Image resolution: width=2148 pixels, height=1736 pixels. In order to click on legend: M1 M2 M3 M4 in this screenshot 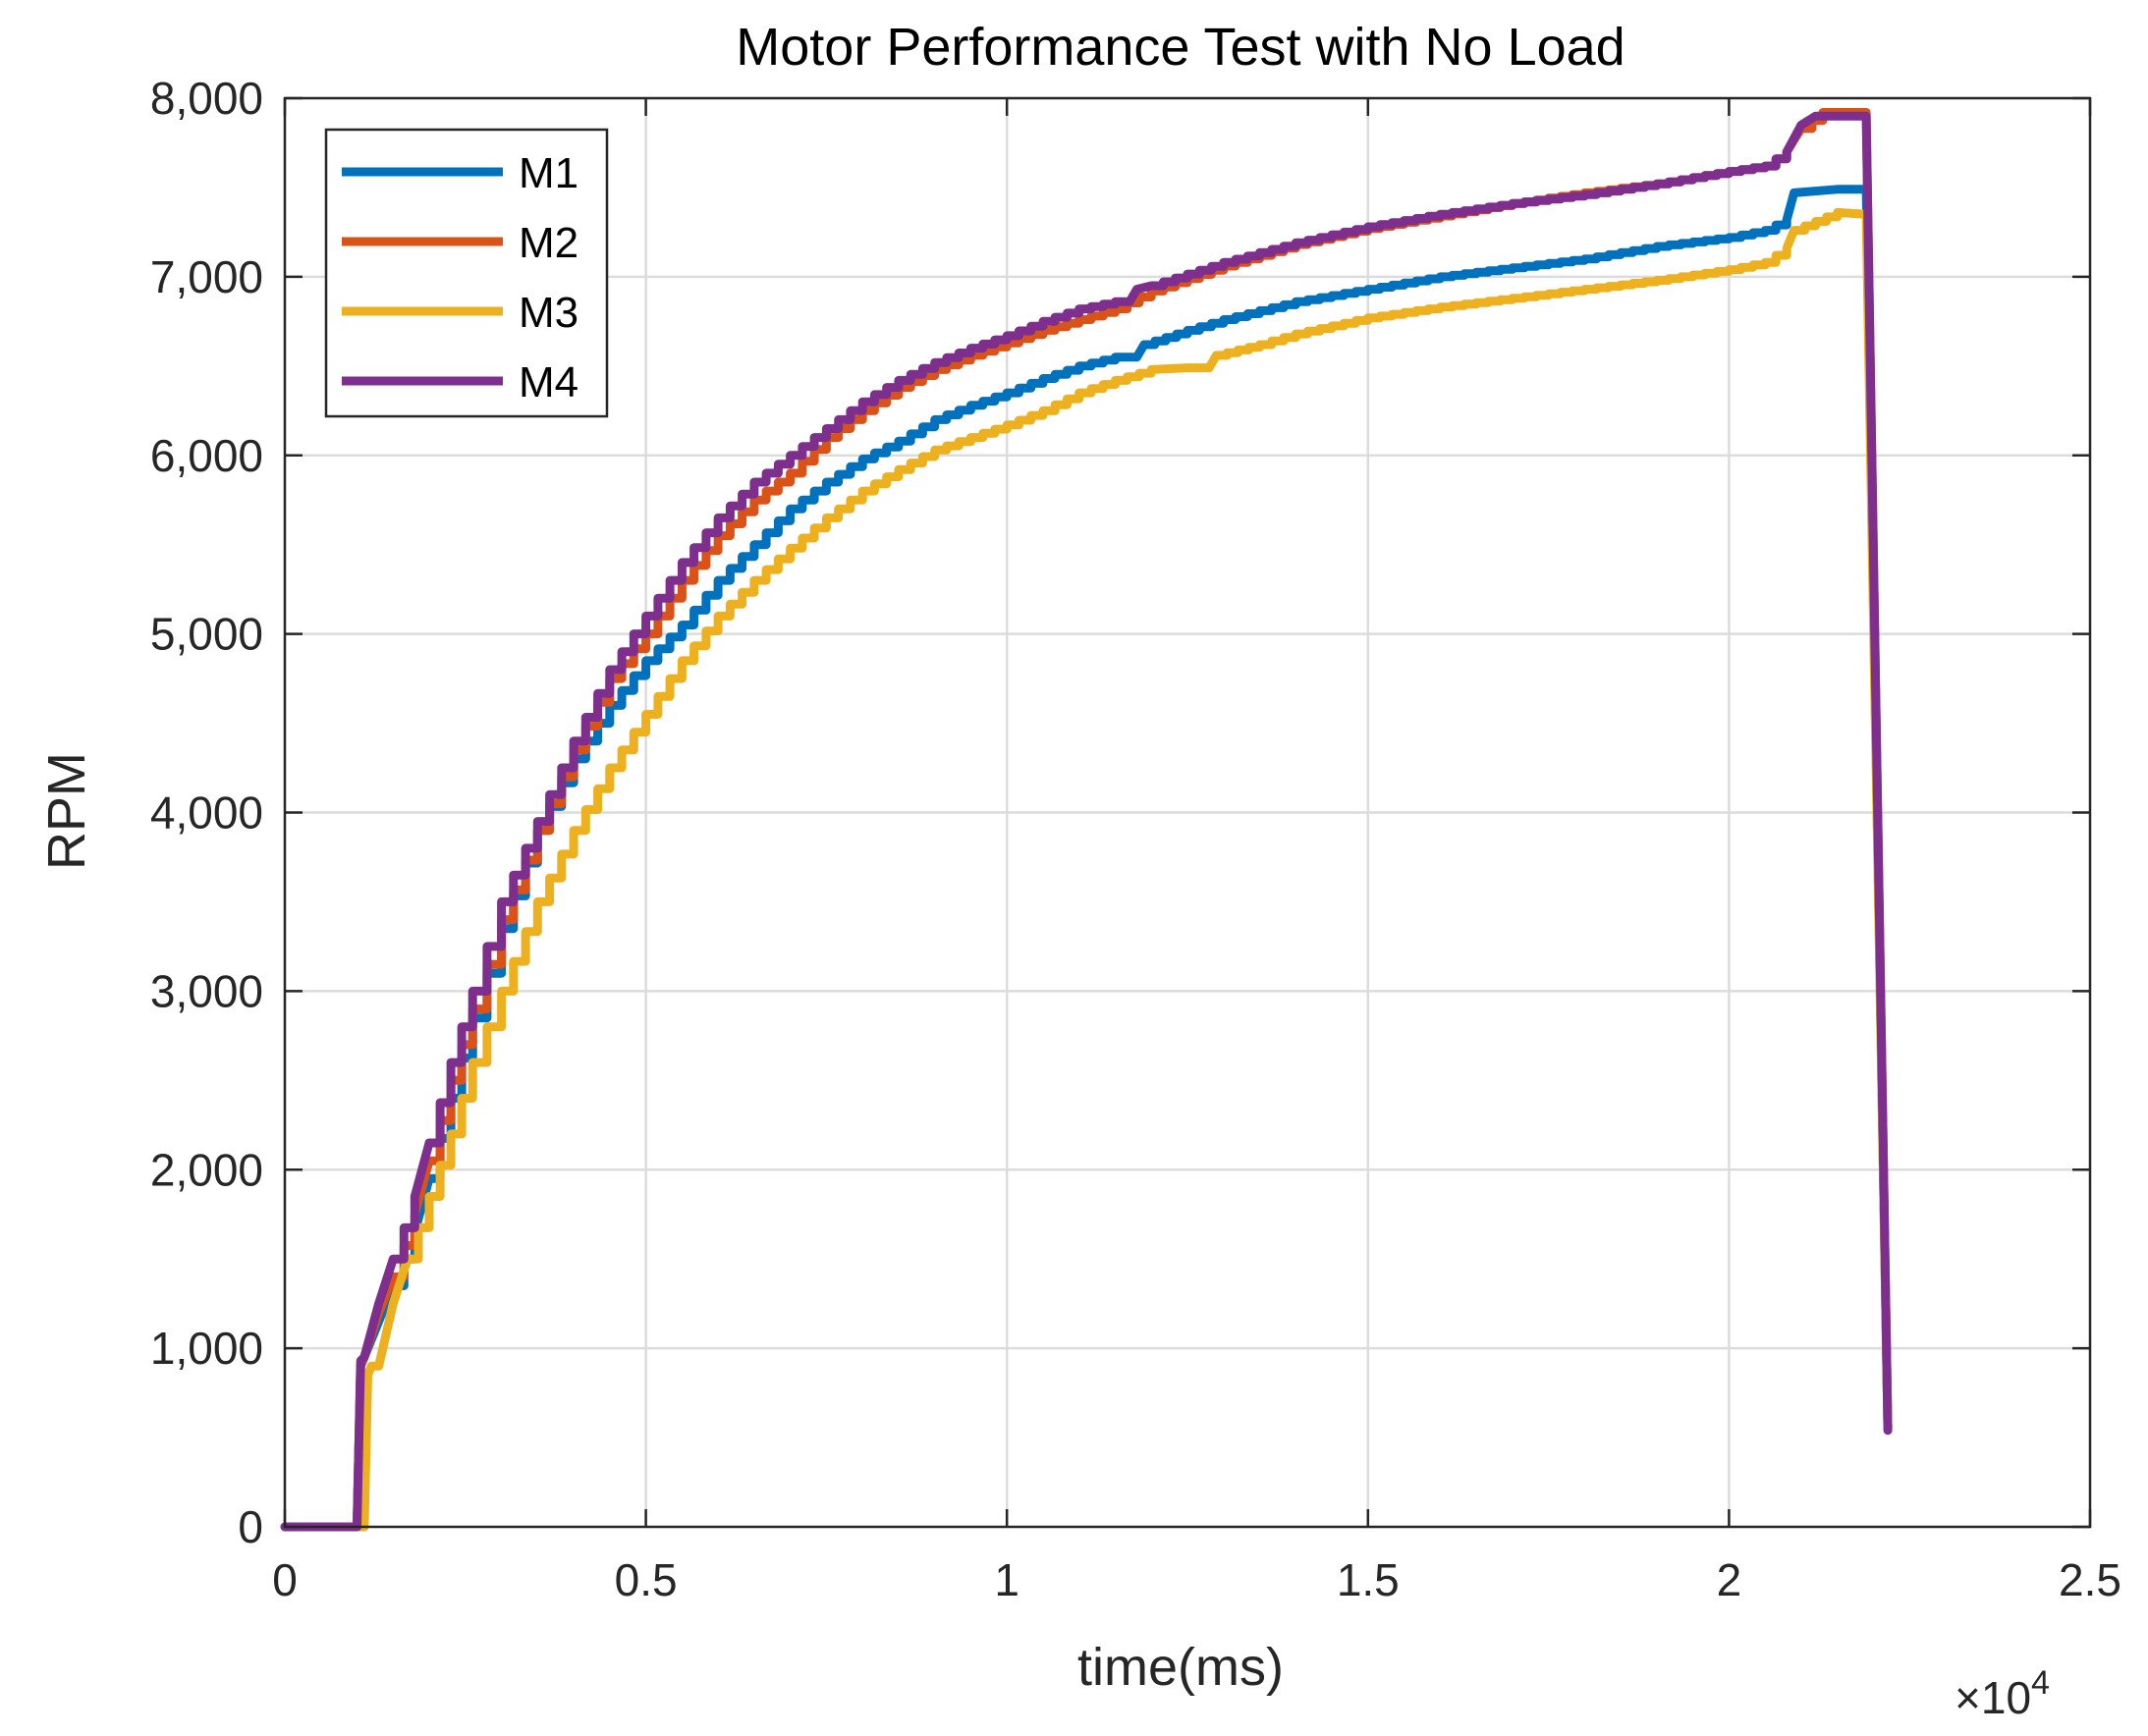, I will do `click(466, 273)`.